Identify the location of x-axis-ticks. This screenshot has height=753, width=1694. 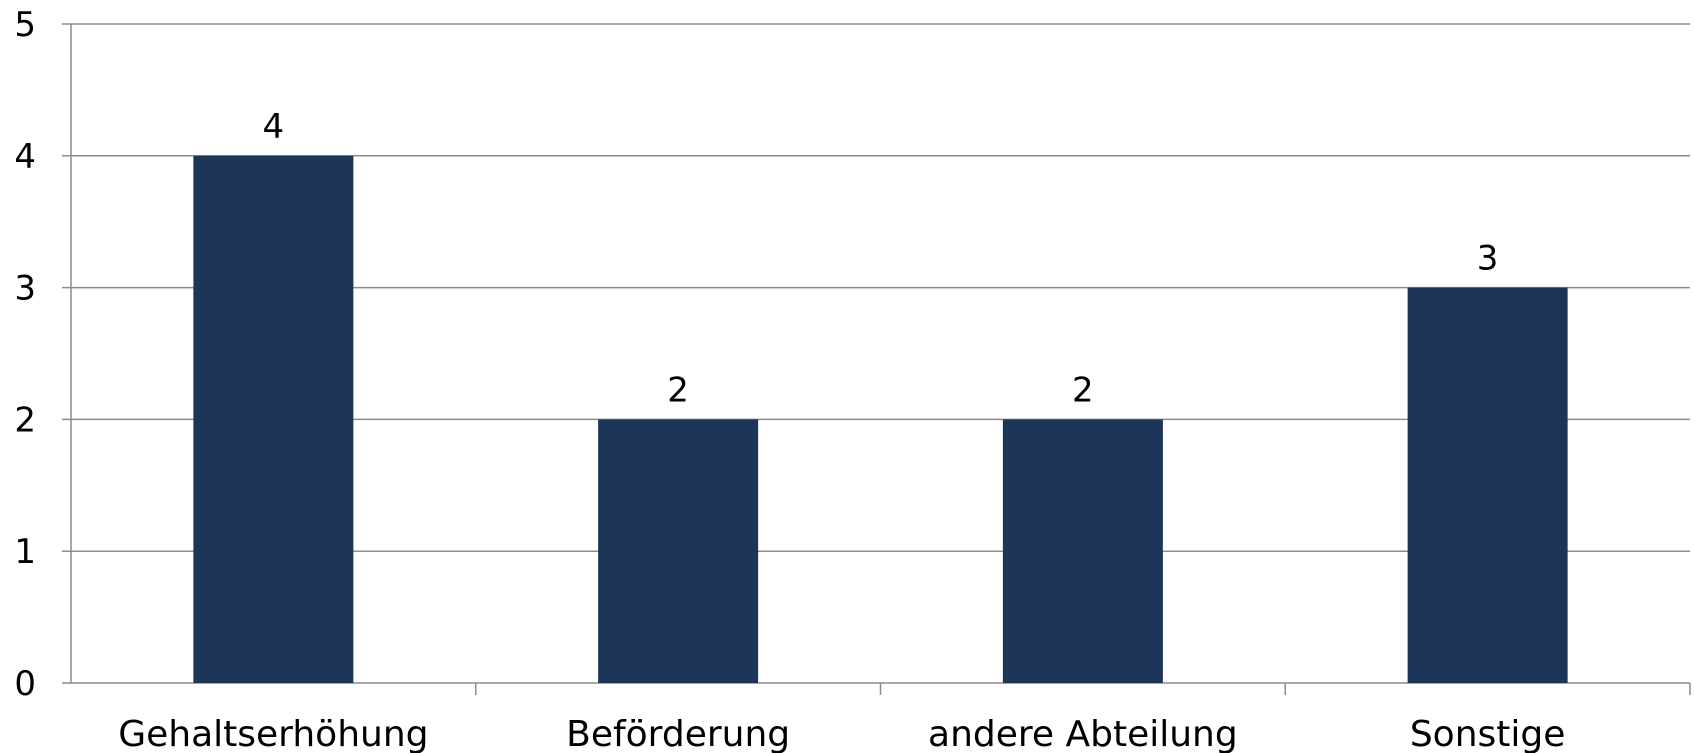
(1083, 689).